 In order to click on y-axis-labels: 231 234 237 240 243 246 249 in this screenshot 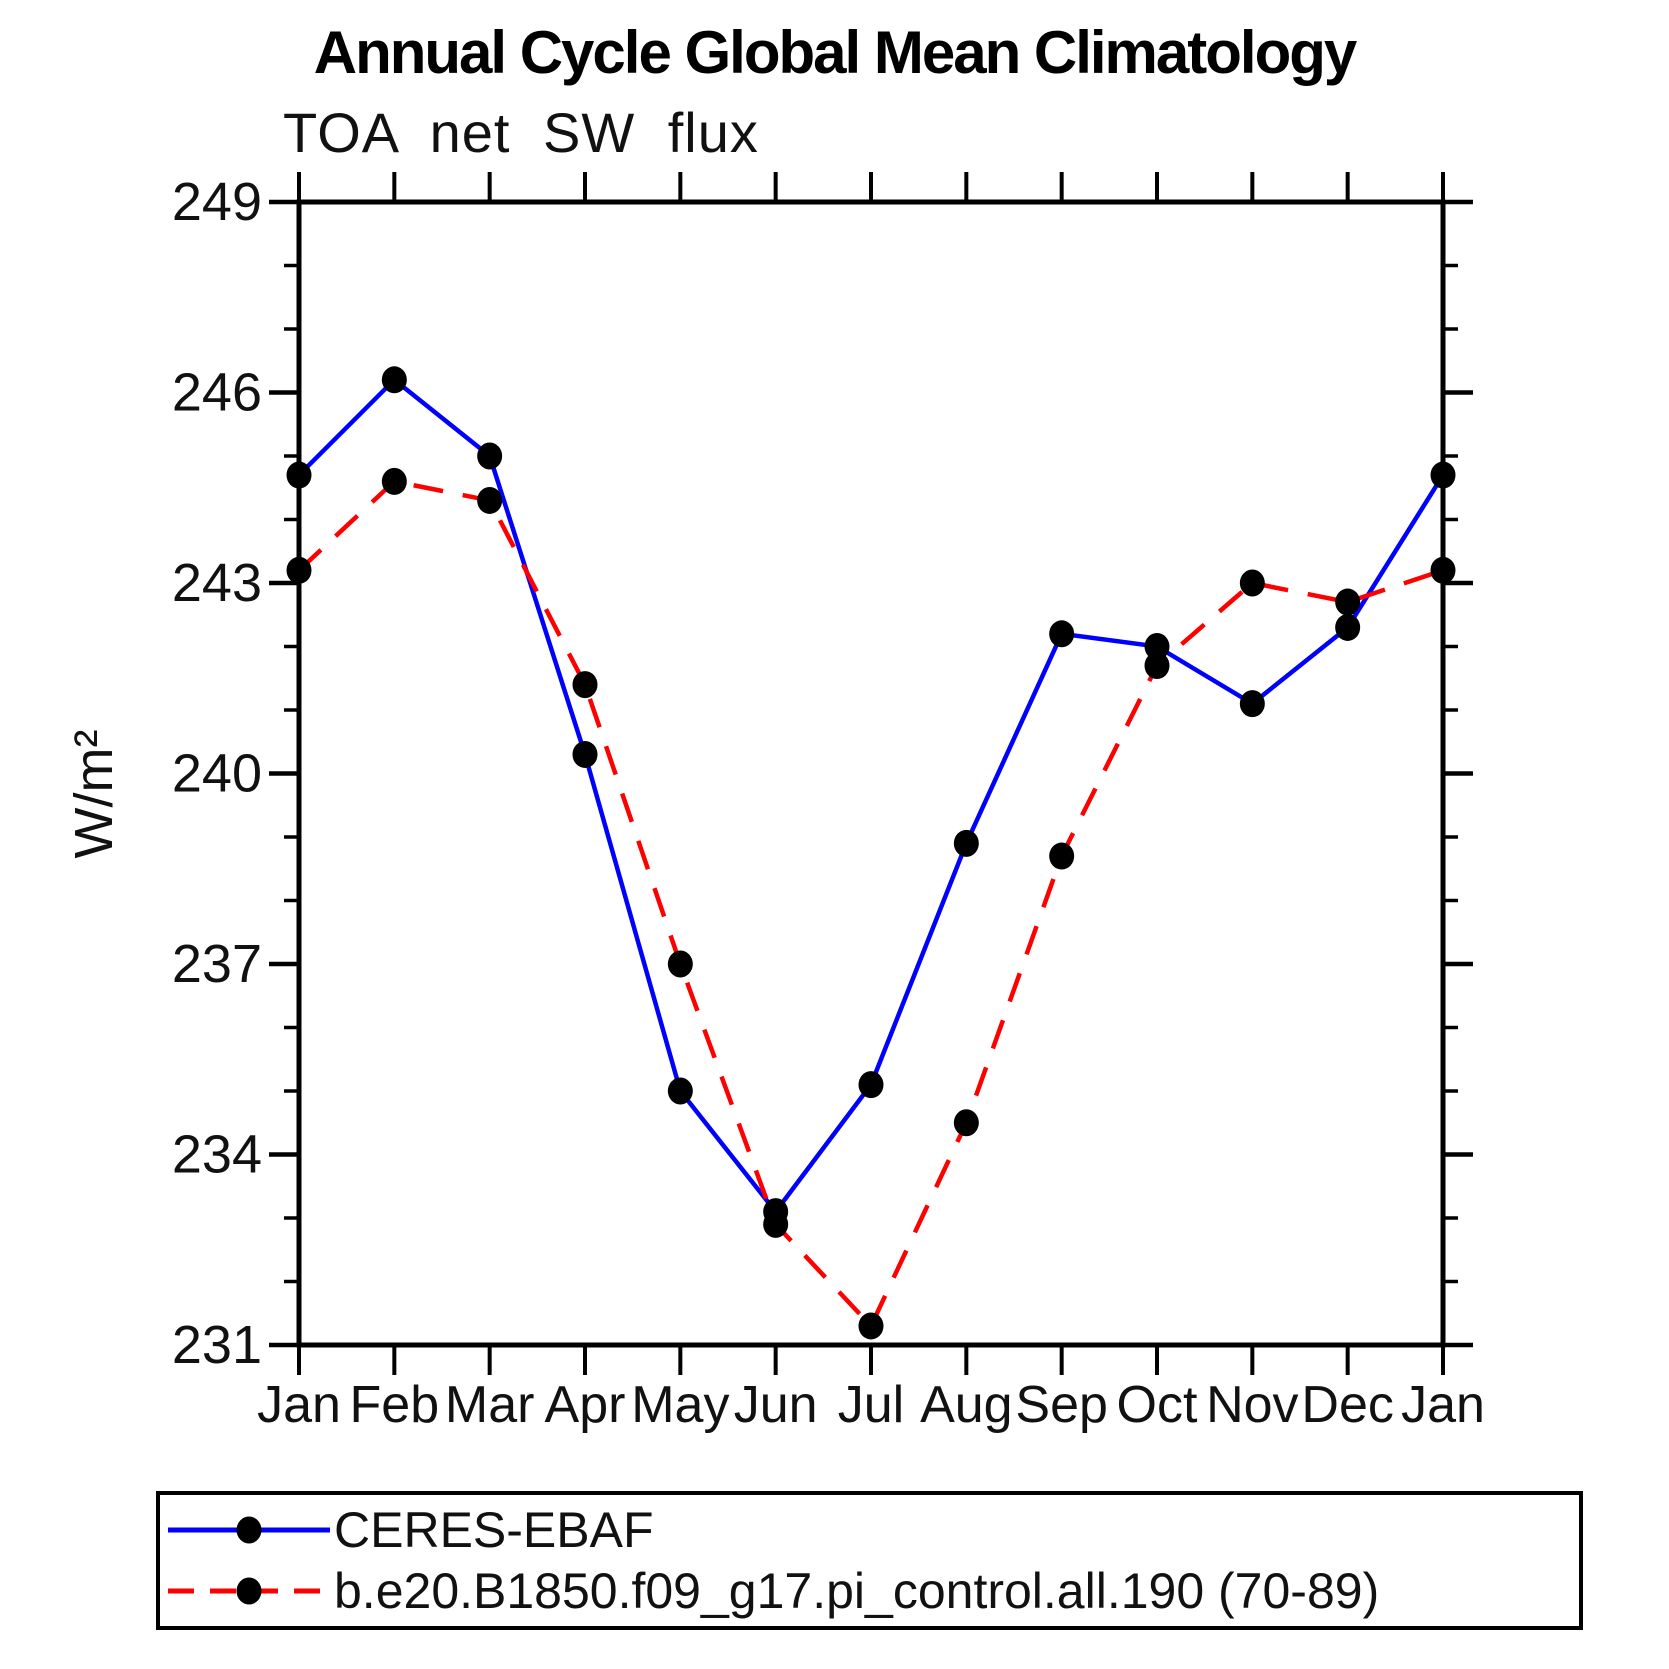, I will do `click(217, 773)`.